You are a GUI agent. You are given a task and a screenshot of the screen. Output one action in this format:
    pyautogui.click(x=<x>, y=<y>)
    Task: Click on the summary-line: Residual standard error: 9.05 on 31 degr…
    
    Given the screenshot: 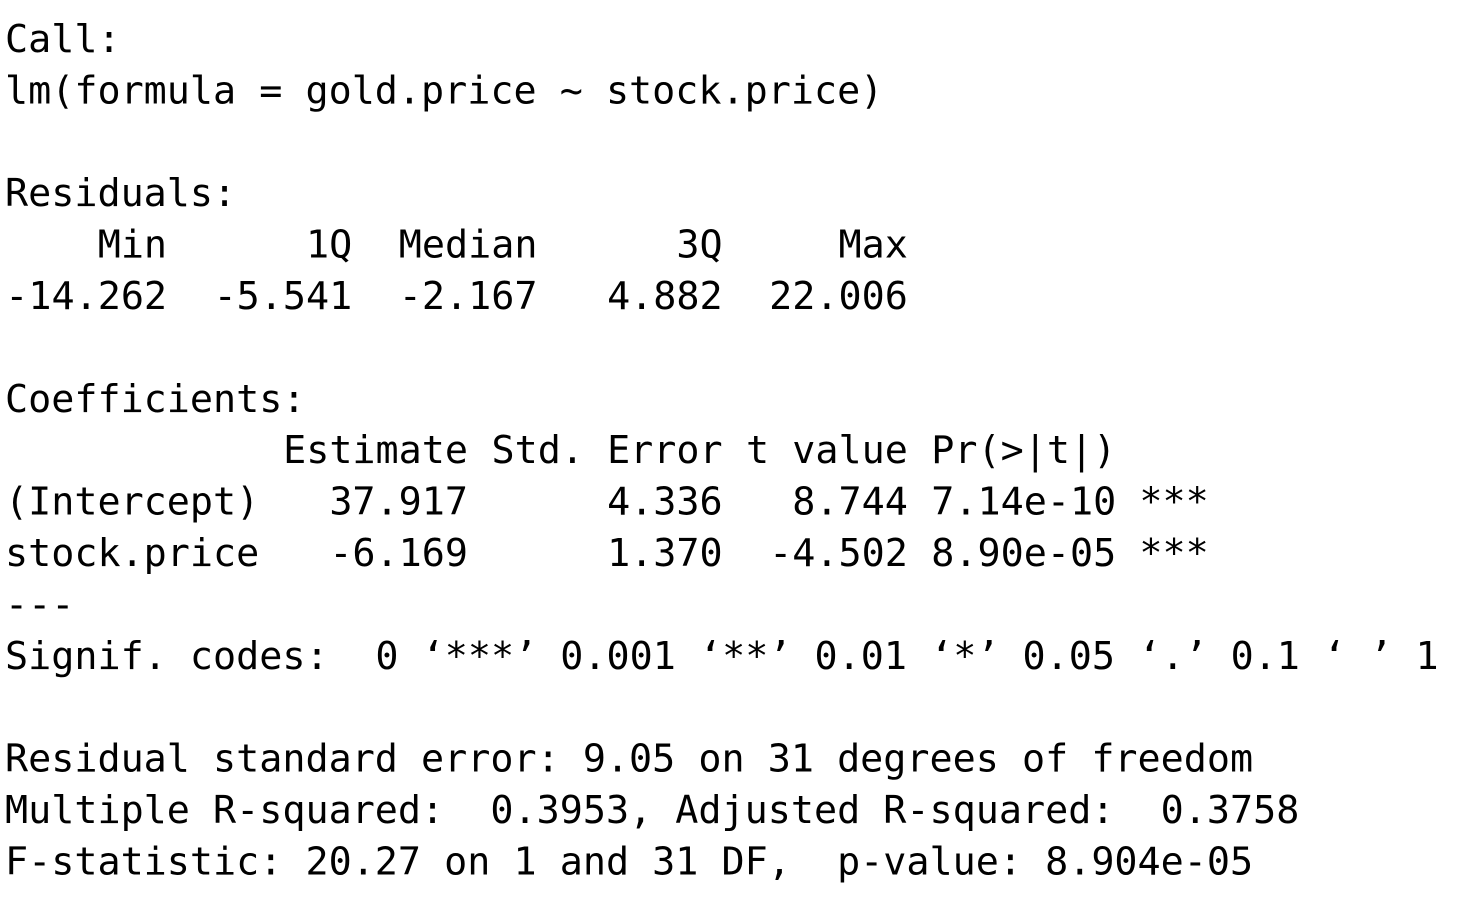 What is the action you would take?
    pyautogui.click(x=629, y=759)
    